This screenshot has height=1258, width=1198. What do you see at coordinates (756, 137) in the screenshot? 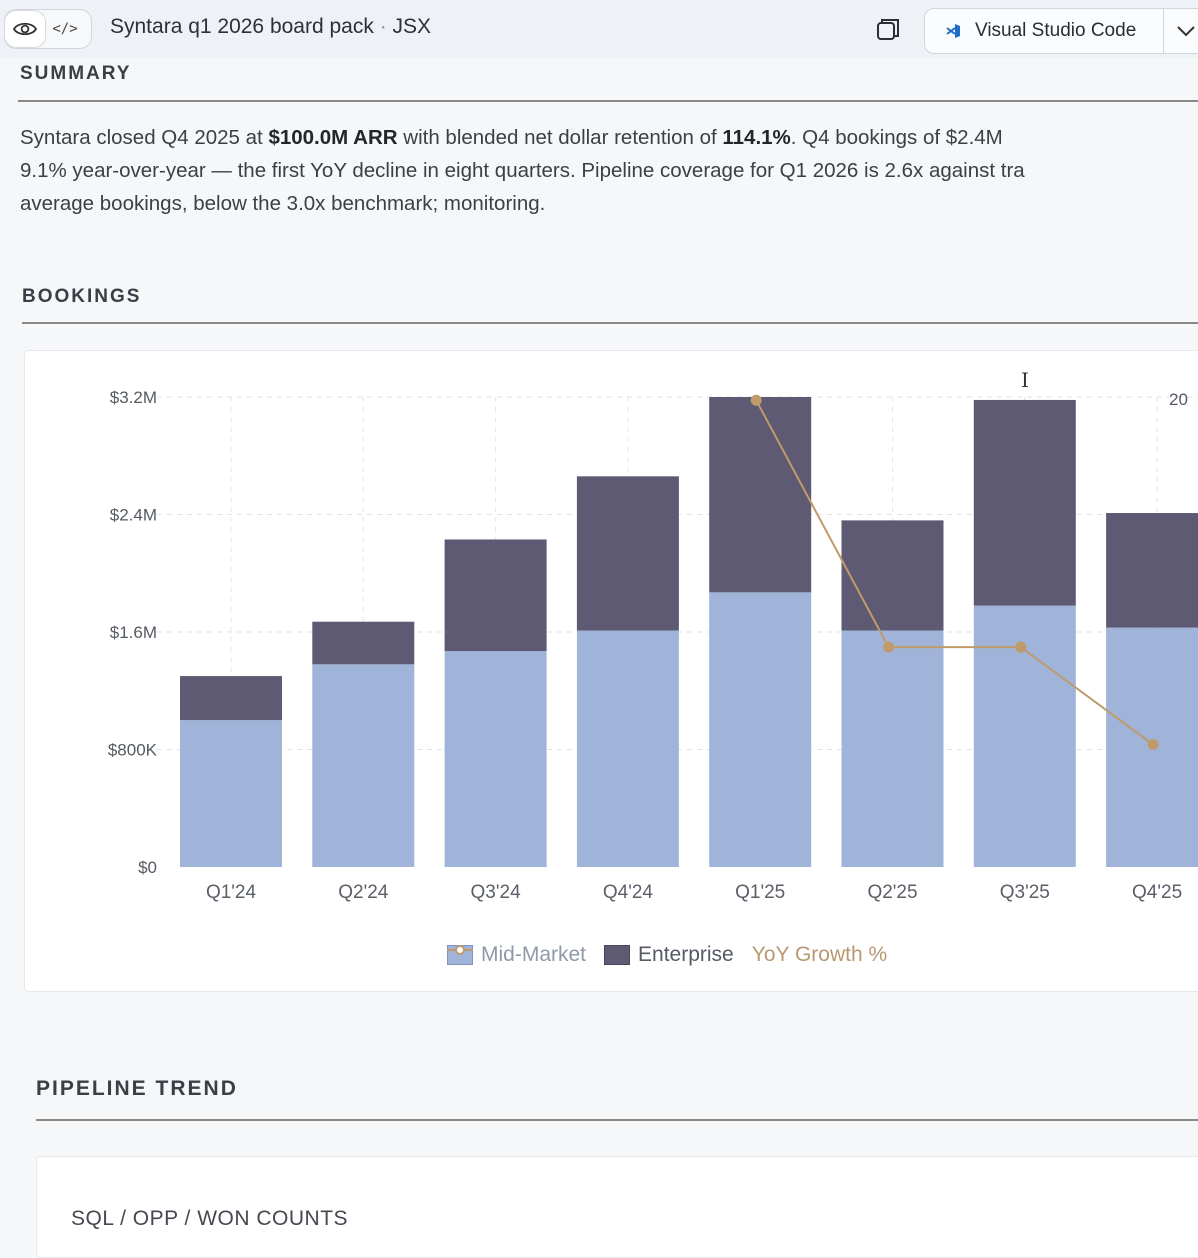
I see `summary-ndr: 114.1%` at bounding box center [756, 137].